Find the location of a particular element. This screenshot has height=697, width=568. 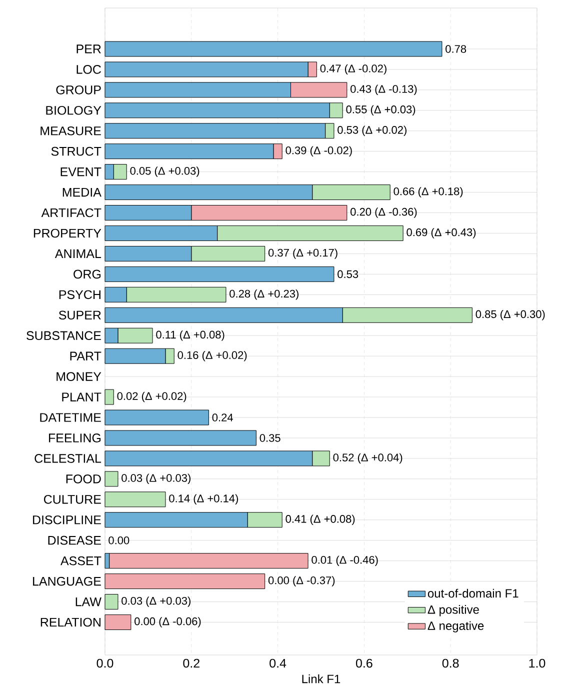

y-tick-label: MEDIA is located at coordinates (82, 192).